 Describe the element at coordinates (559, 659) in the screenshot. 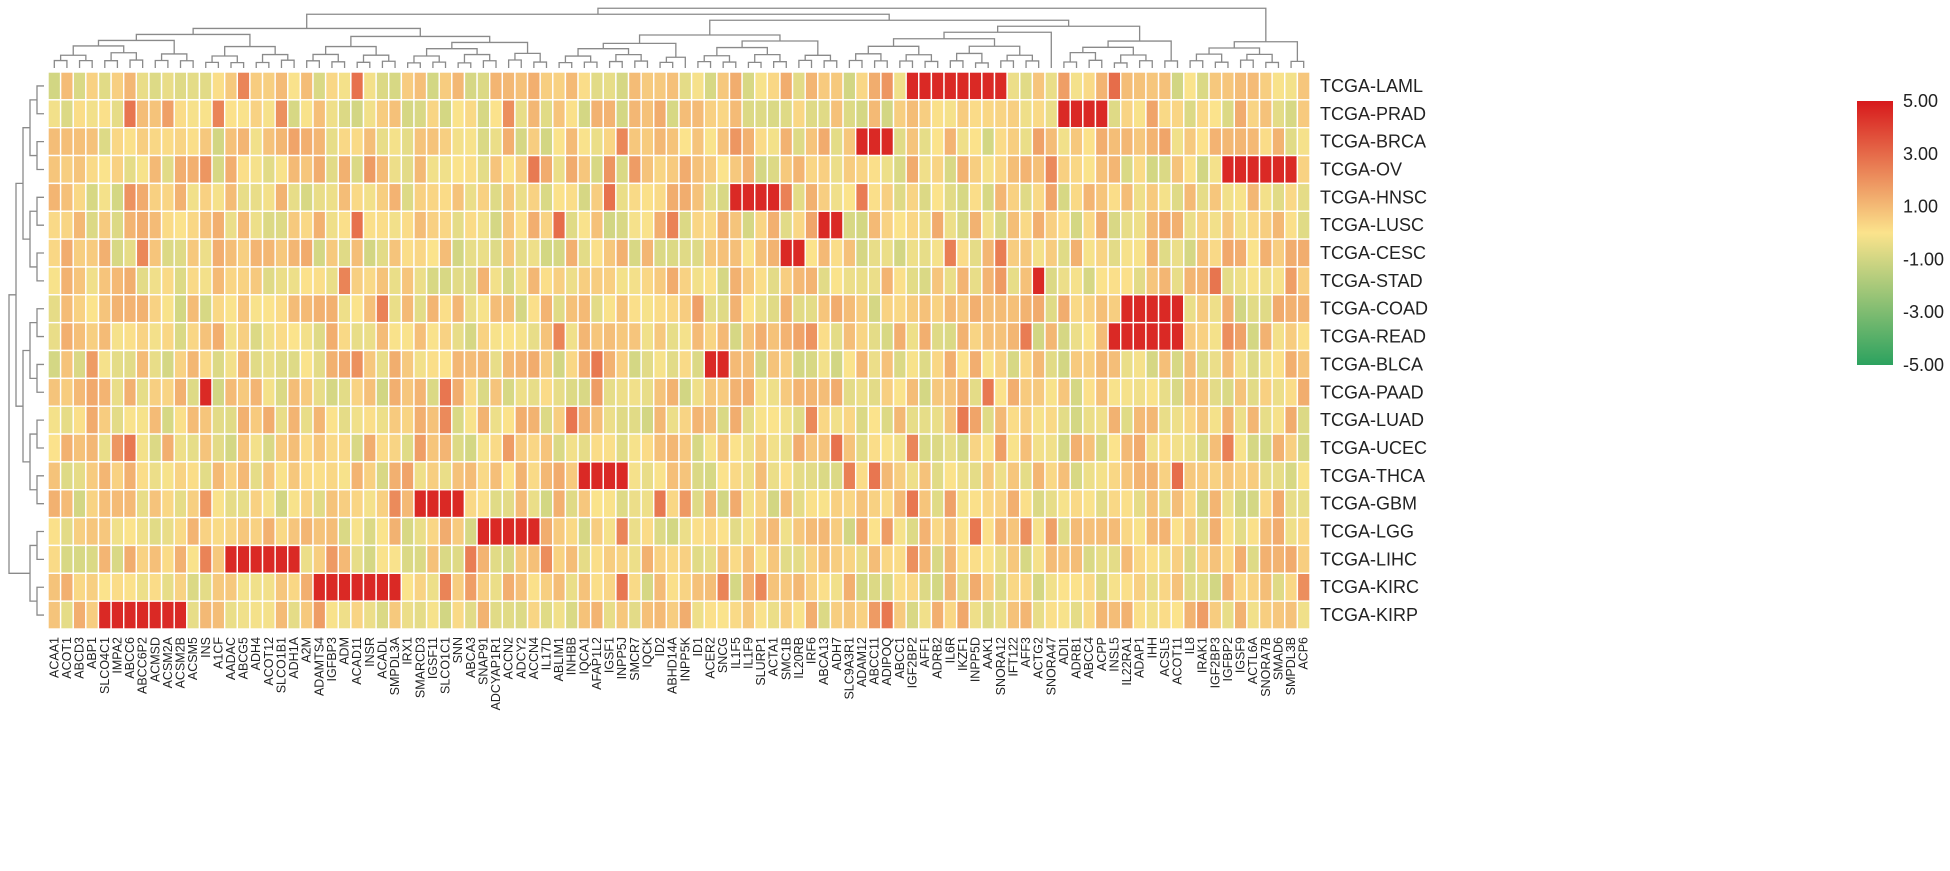

I see `column-label: ABLIM1` at that location.